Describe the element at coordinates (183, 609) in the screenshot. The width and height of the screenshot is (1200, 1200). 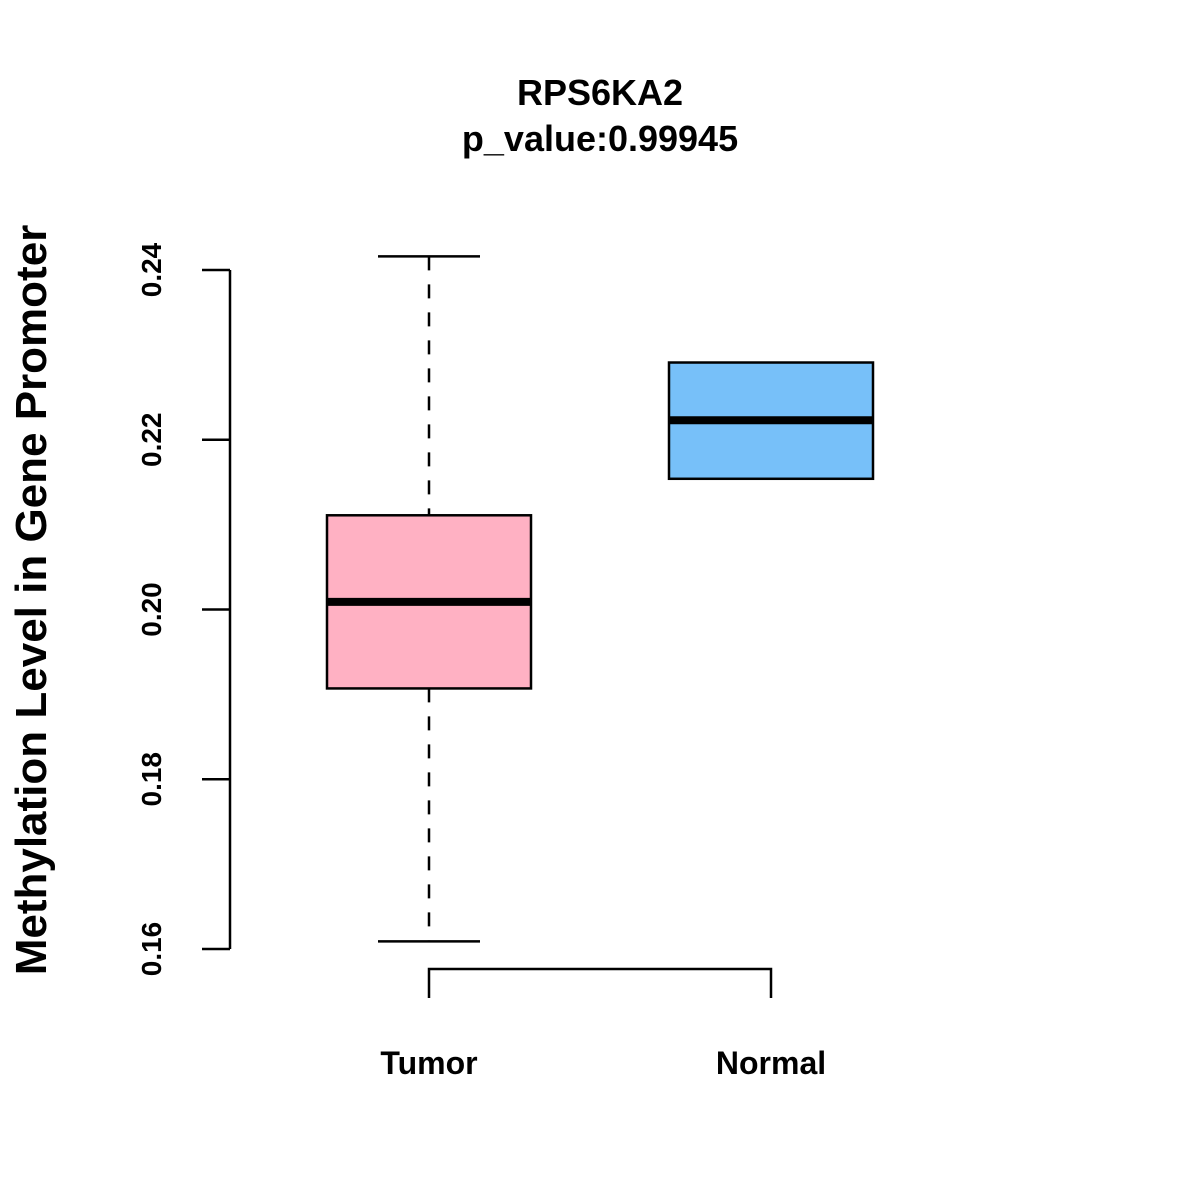
I see `y-ticks: 0.16 0.18 0.20 0.22 0.24` at that location.